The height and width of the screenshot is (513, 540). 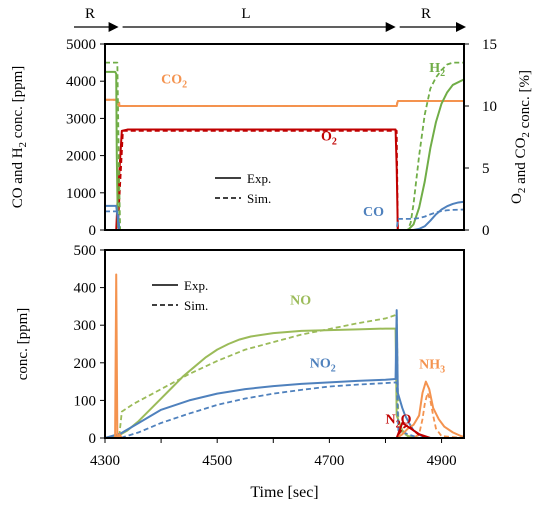 I want to click on top-series-o2-sim, so click(x=284, y=180).